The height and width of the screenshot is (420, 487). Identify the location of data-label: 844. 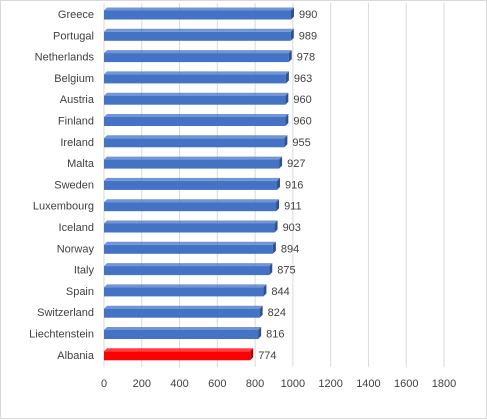
(280, 292).